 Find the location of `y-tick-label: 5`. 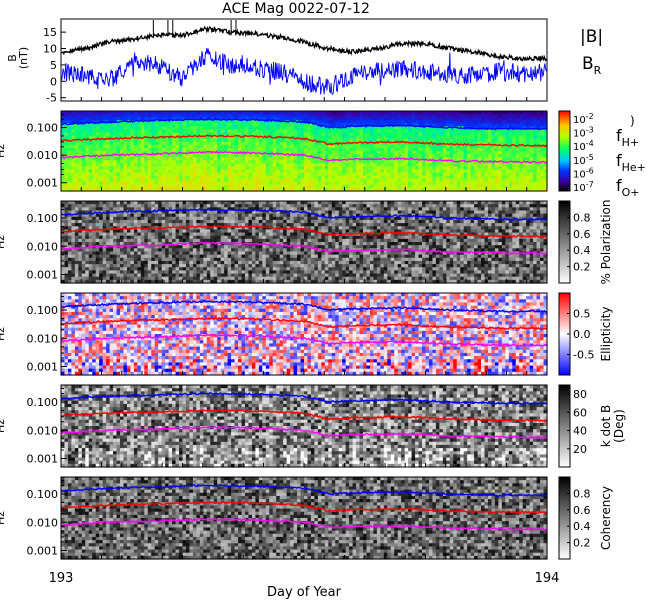

y-tick-label: 5 is located at coordinates (53, 65).